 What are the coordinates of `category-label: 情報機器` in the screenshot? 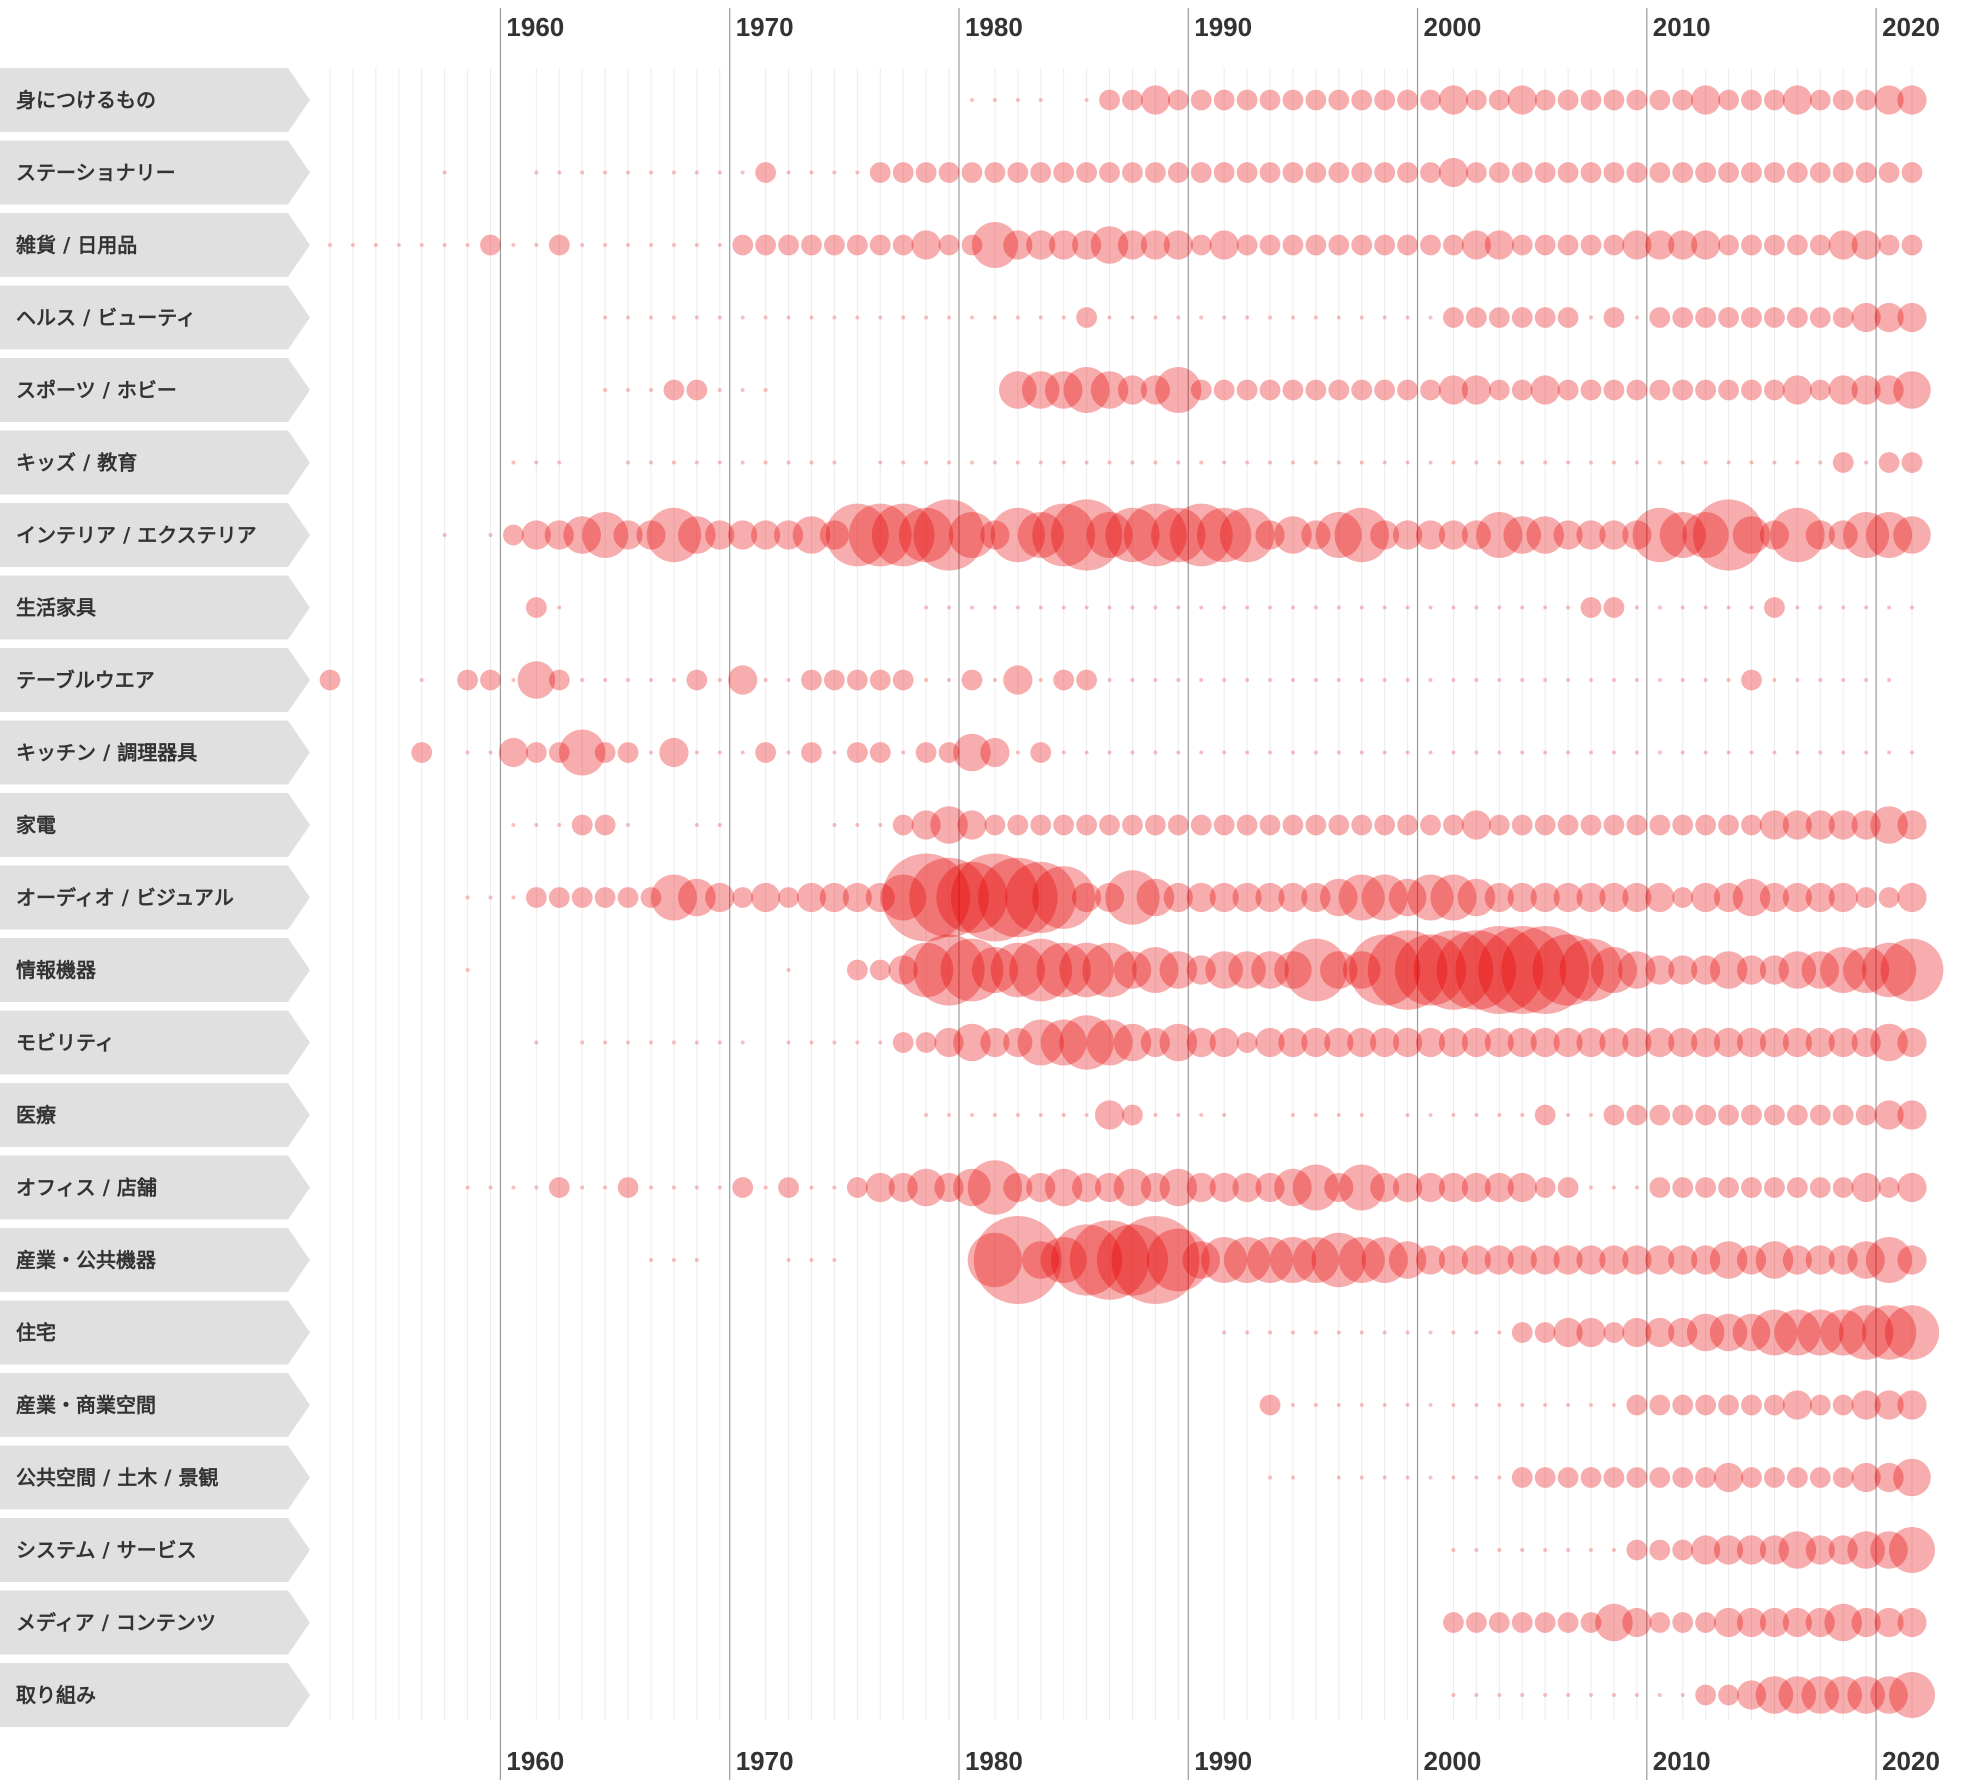 It's located at (56, 970).